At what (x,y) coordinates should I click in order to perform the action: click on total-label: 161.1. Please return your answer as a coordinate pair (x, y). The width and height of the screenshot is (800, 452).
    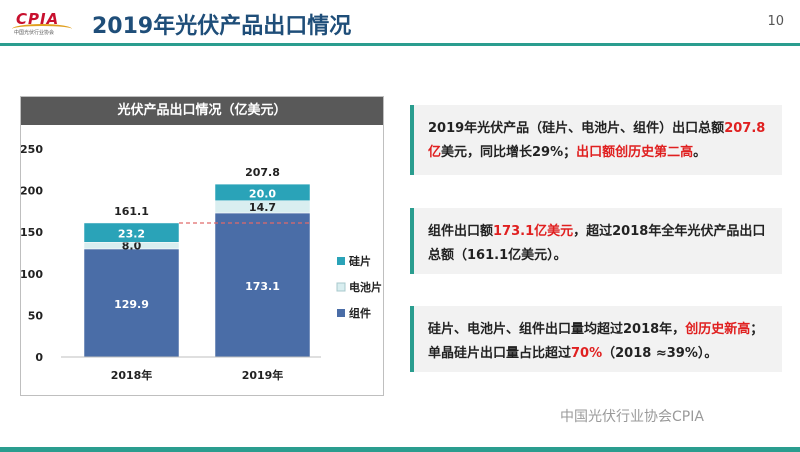
    Looking at the image, I should click on (131, 211).